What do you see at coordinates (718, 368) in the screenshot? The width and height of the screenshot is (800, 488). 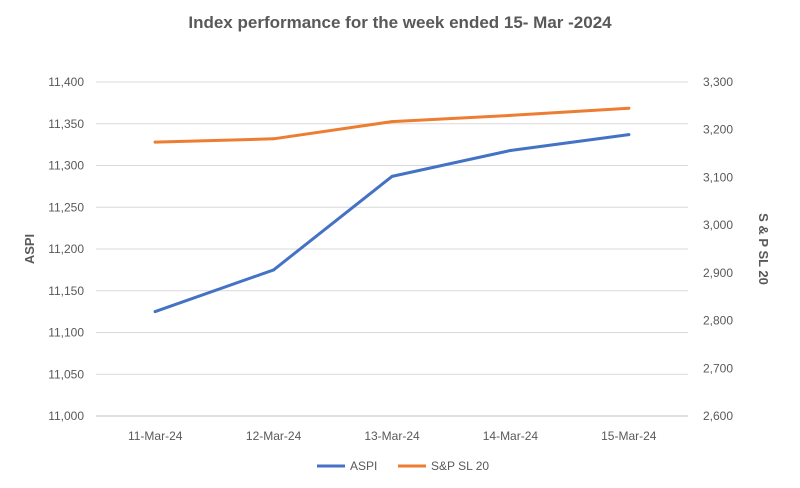 I see `right-axis-tick-label: 2,700` at bounding box center [718, 368].